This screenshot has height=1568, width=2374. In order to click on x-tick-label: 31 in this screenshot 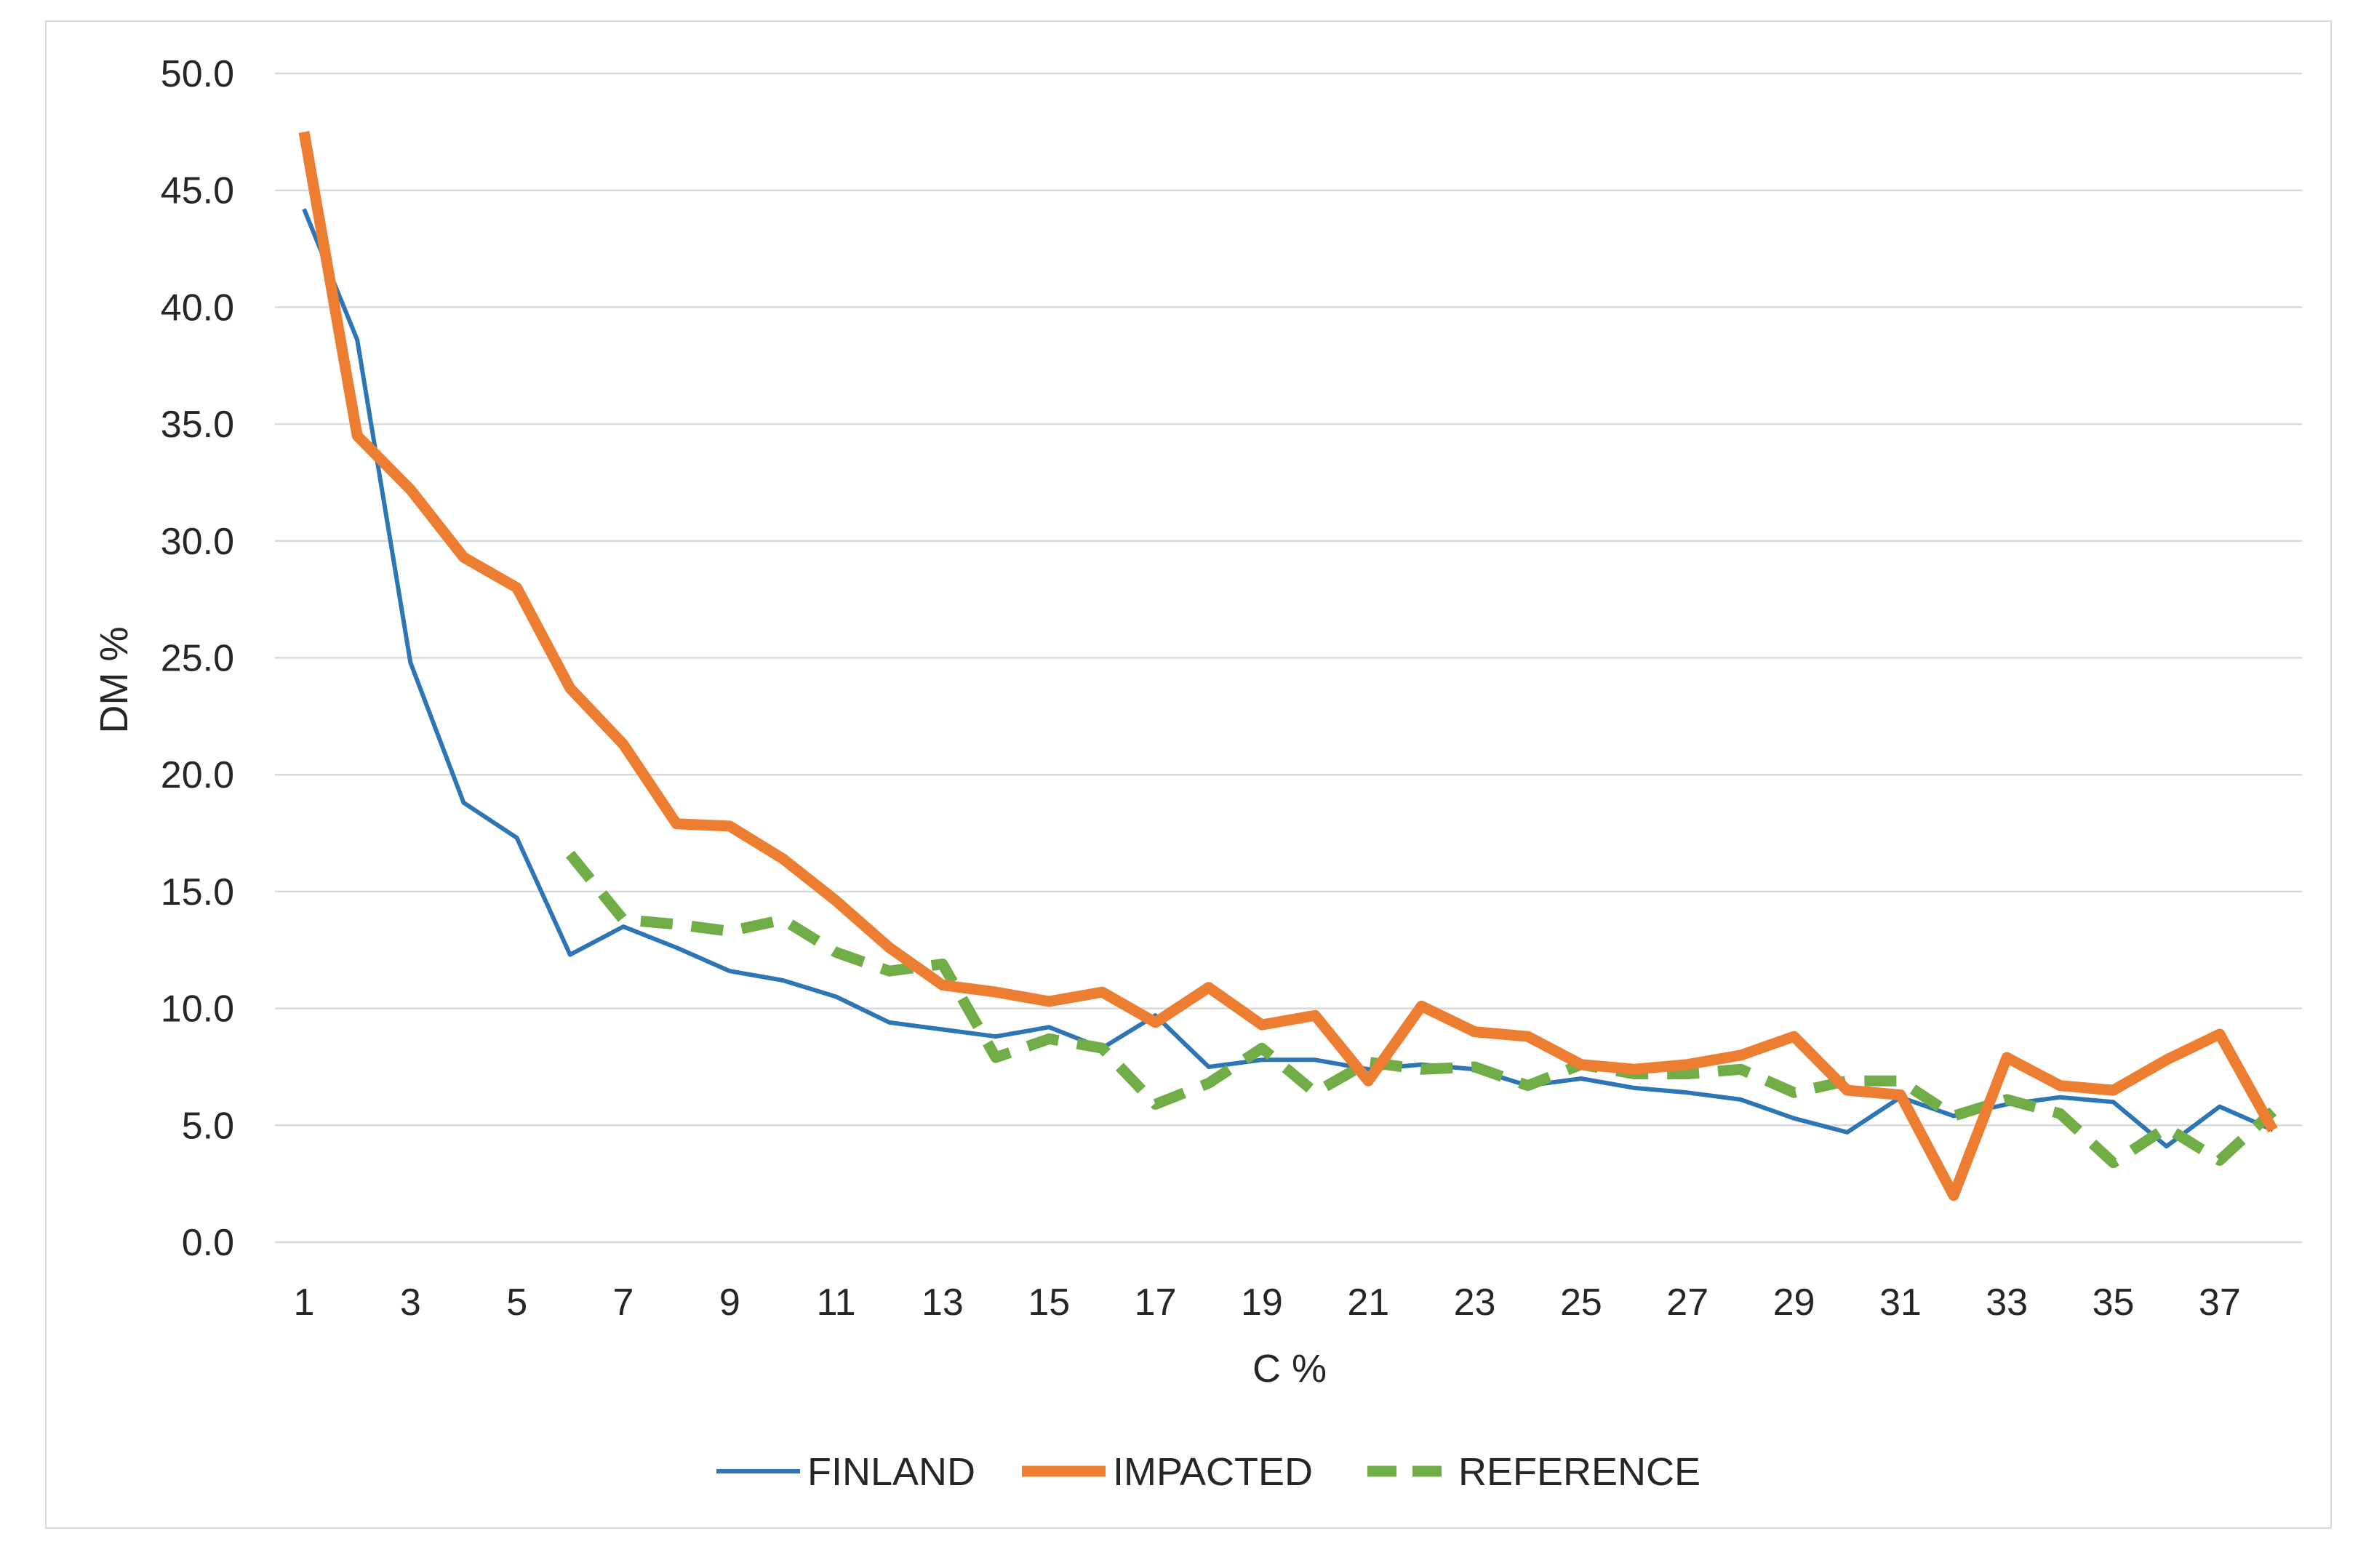, I will do `click(1900, 1302)`.